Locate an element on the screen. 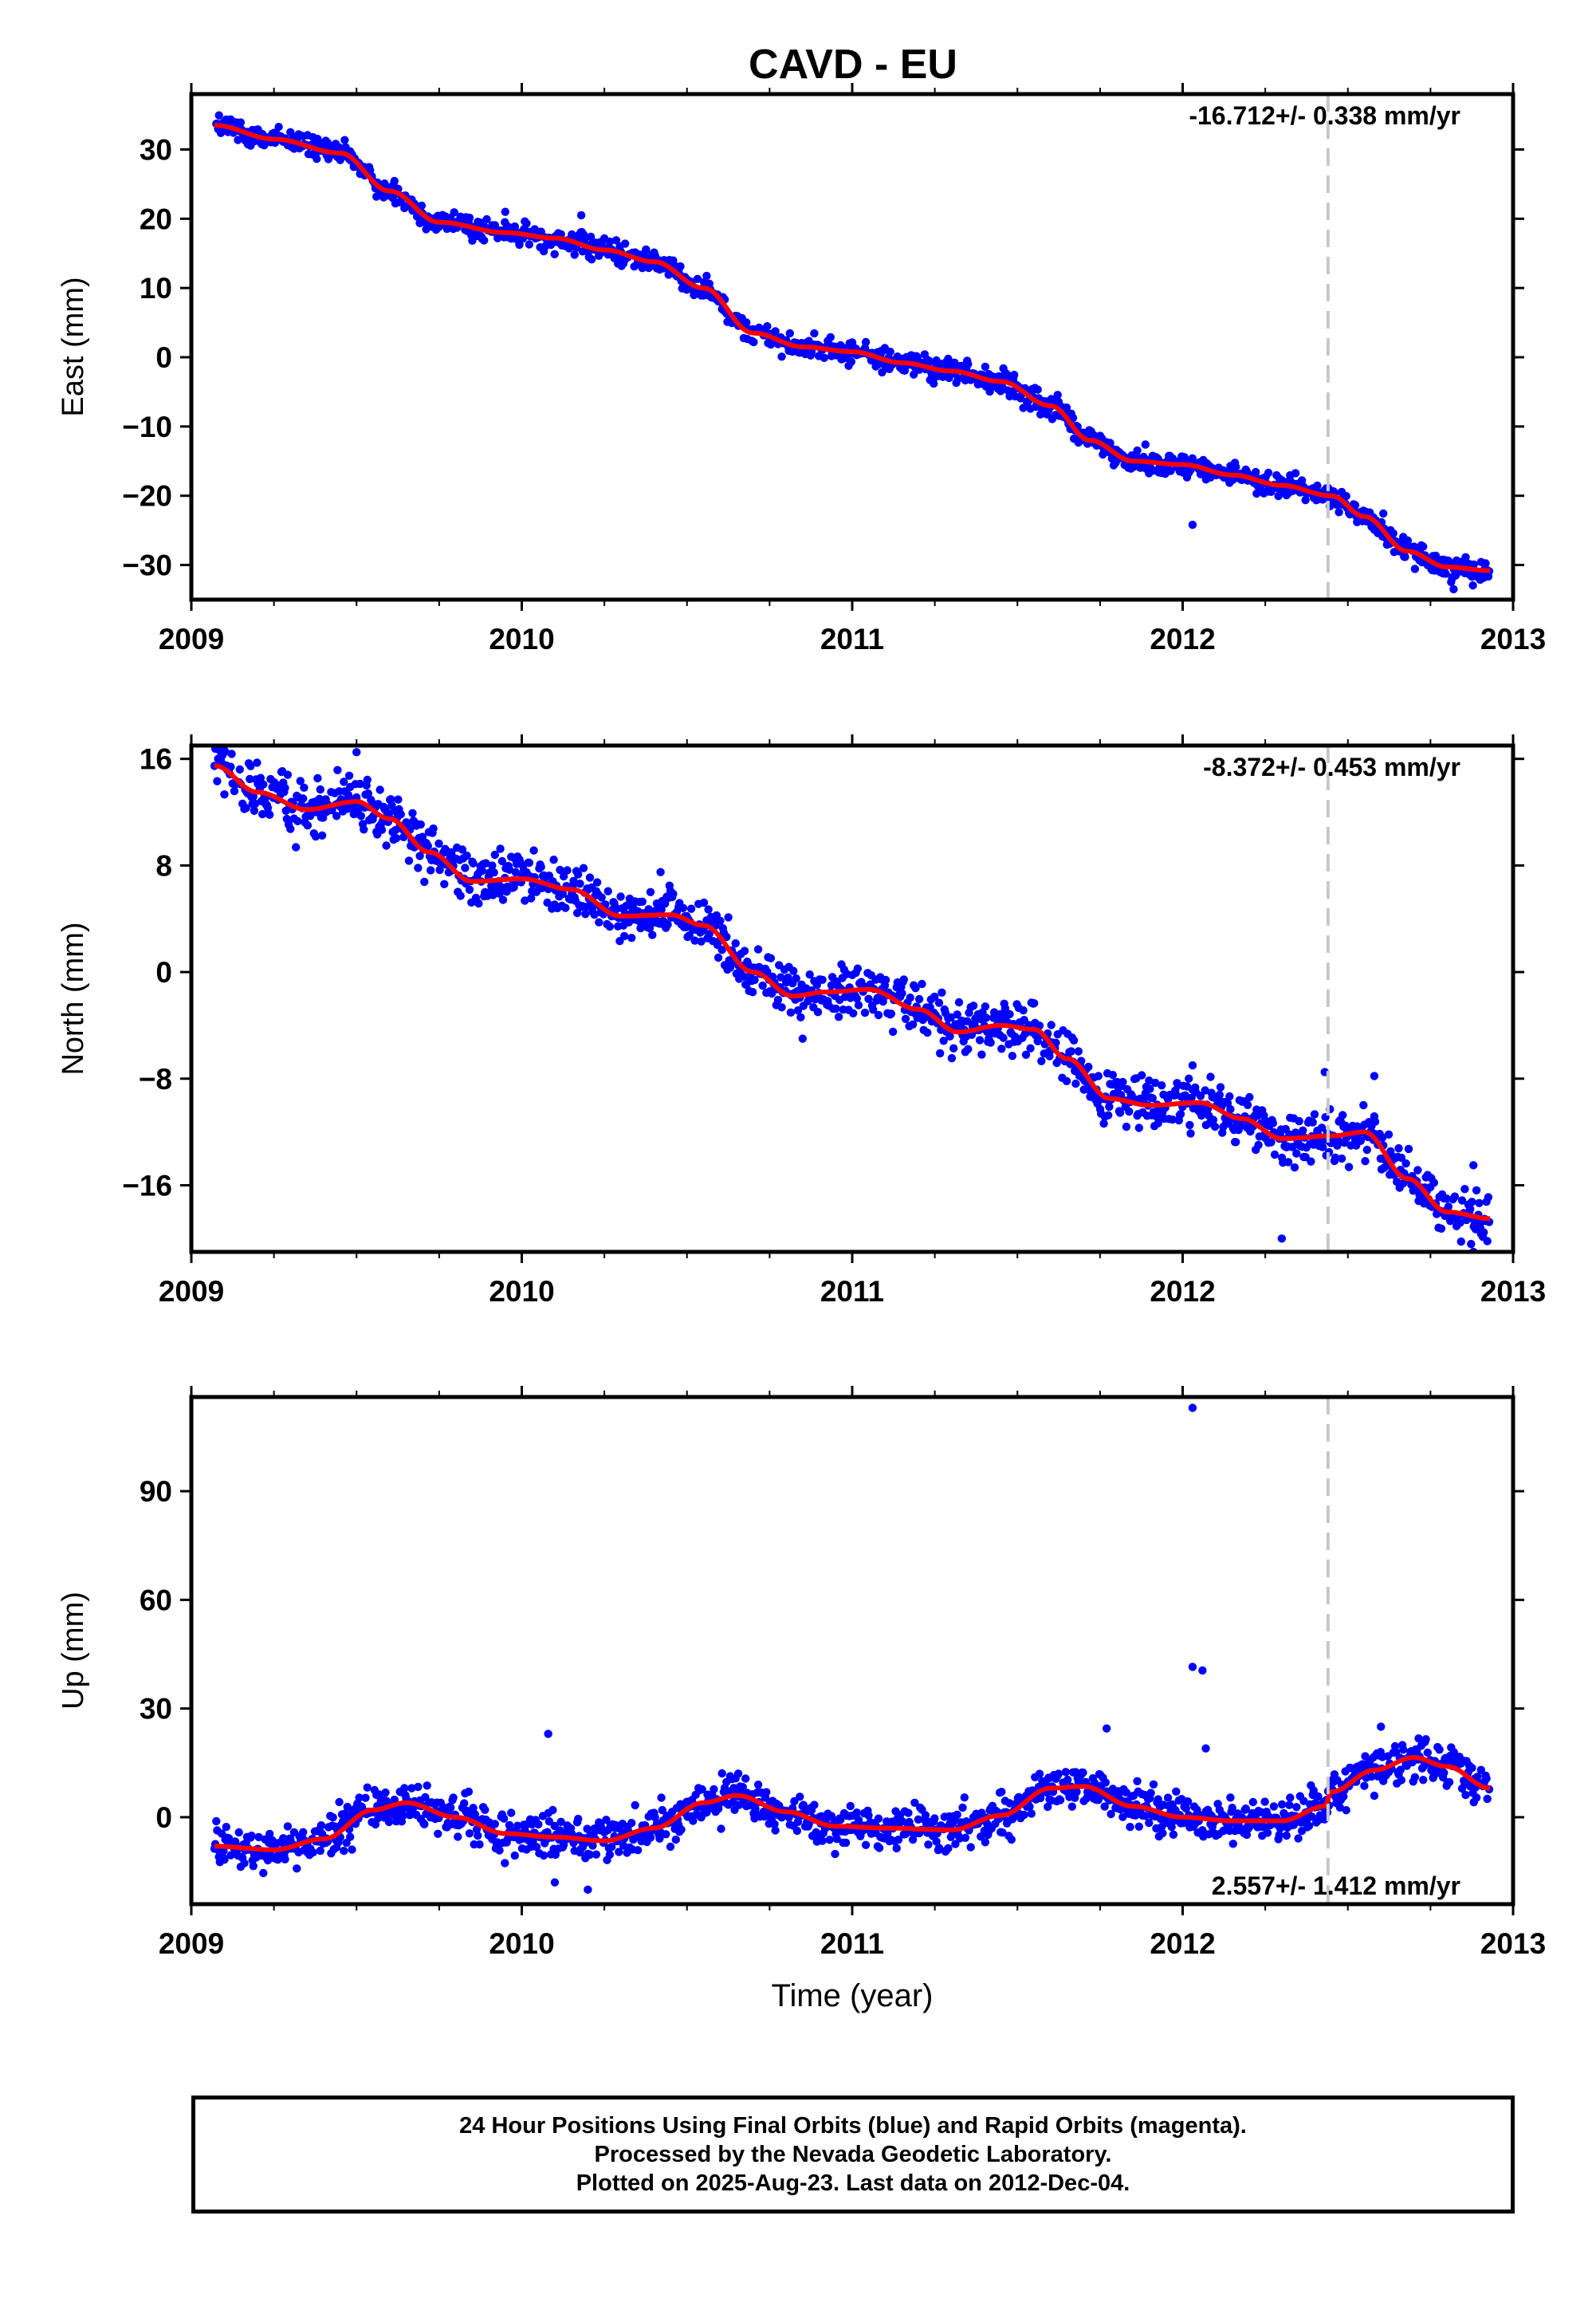 This screenshot has height=2314, width=1596. x-tick-label: 2013 is located at coordinates (1513, 1944).